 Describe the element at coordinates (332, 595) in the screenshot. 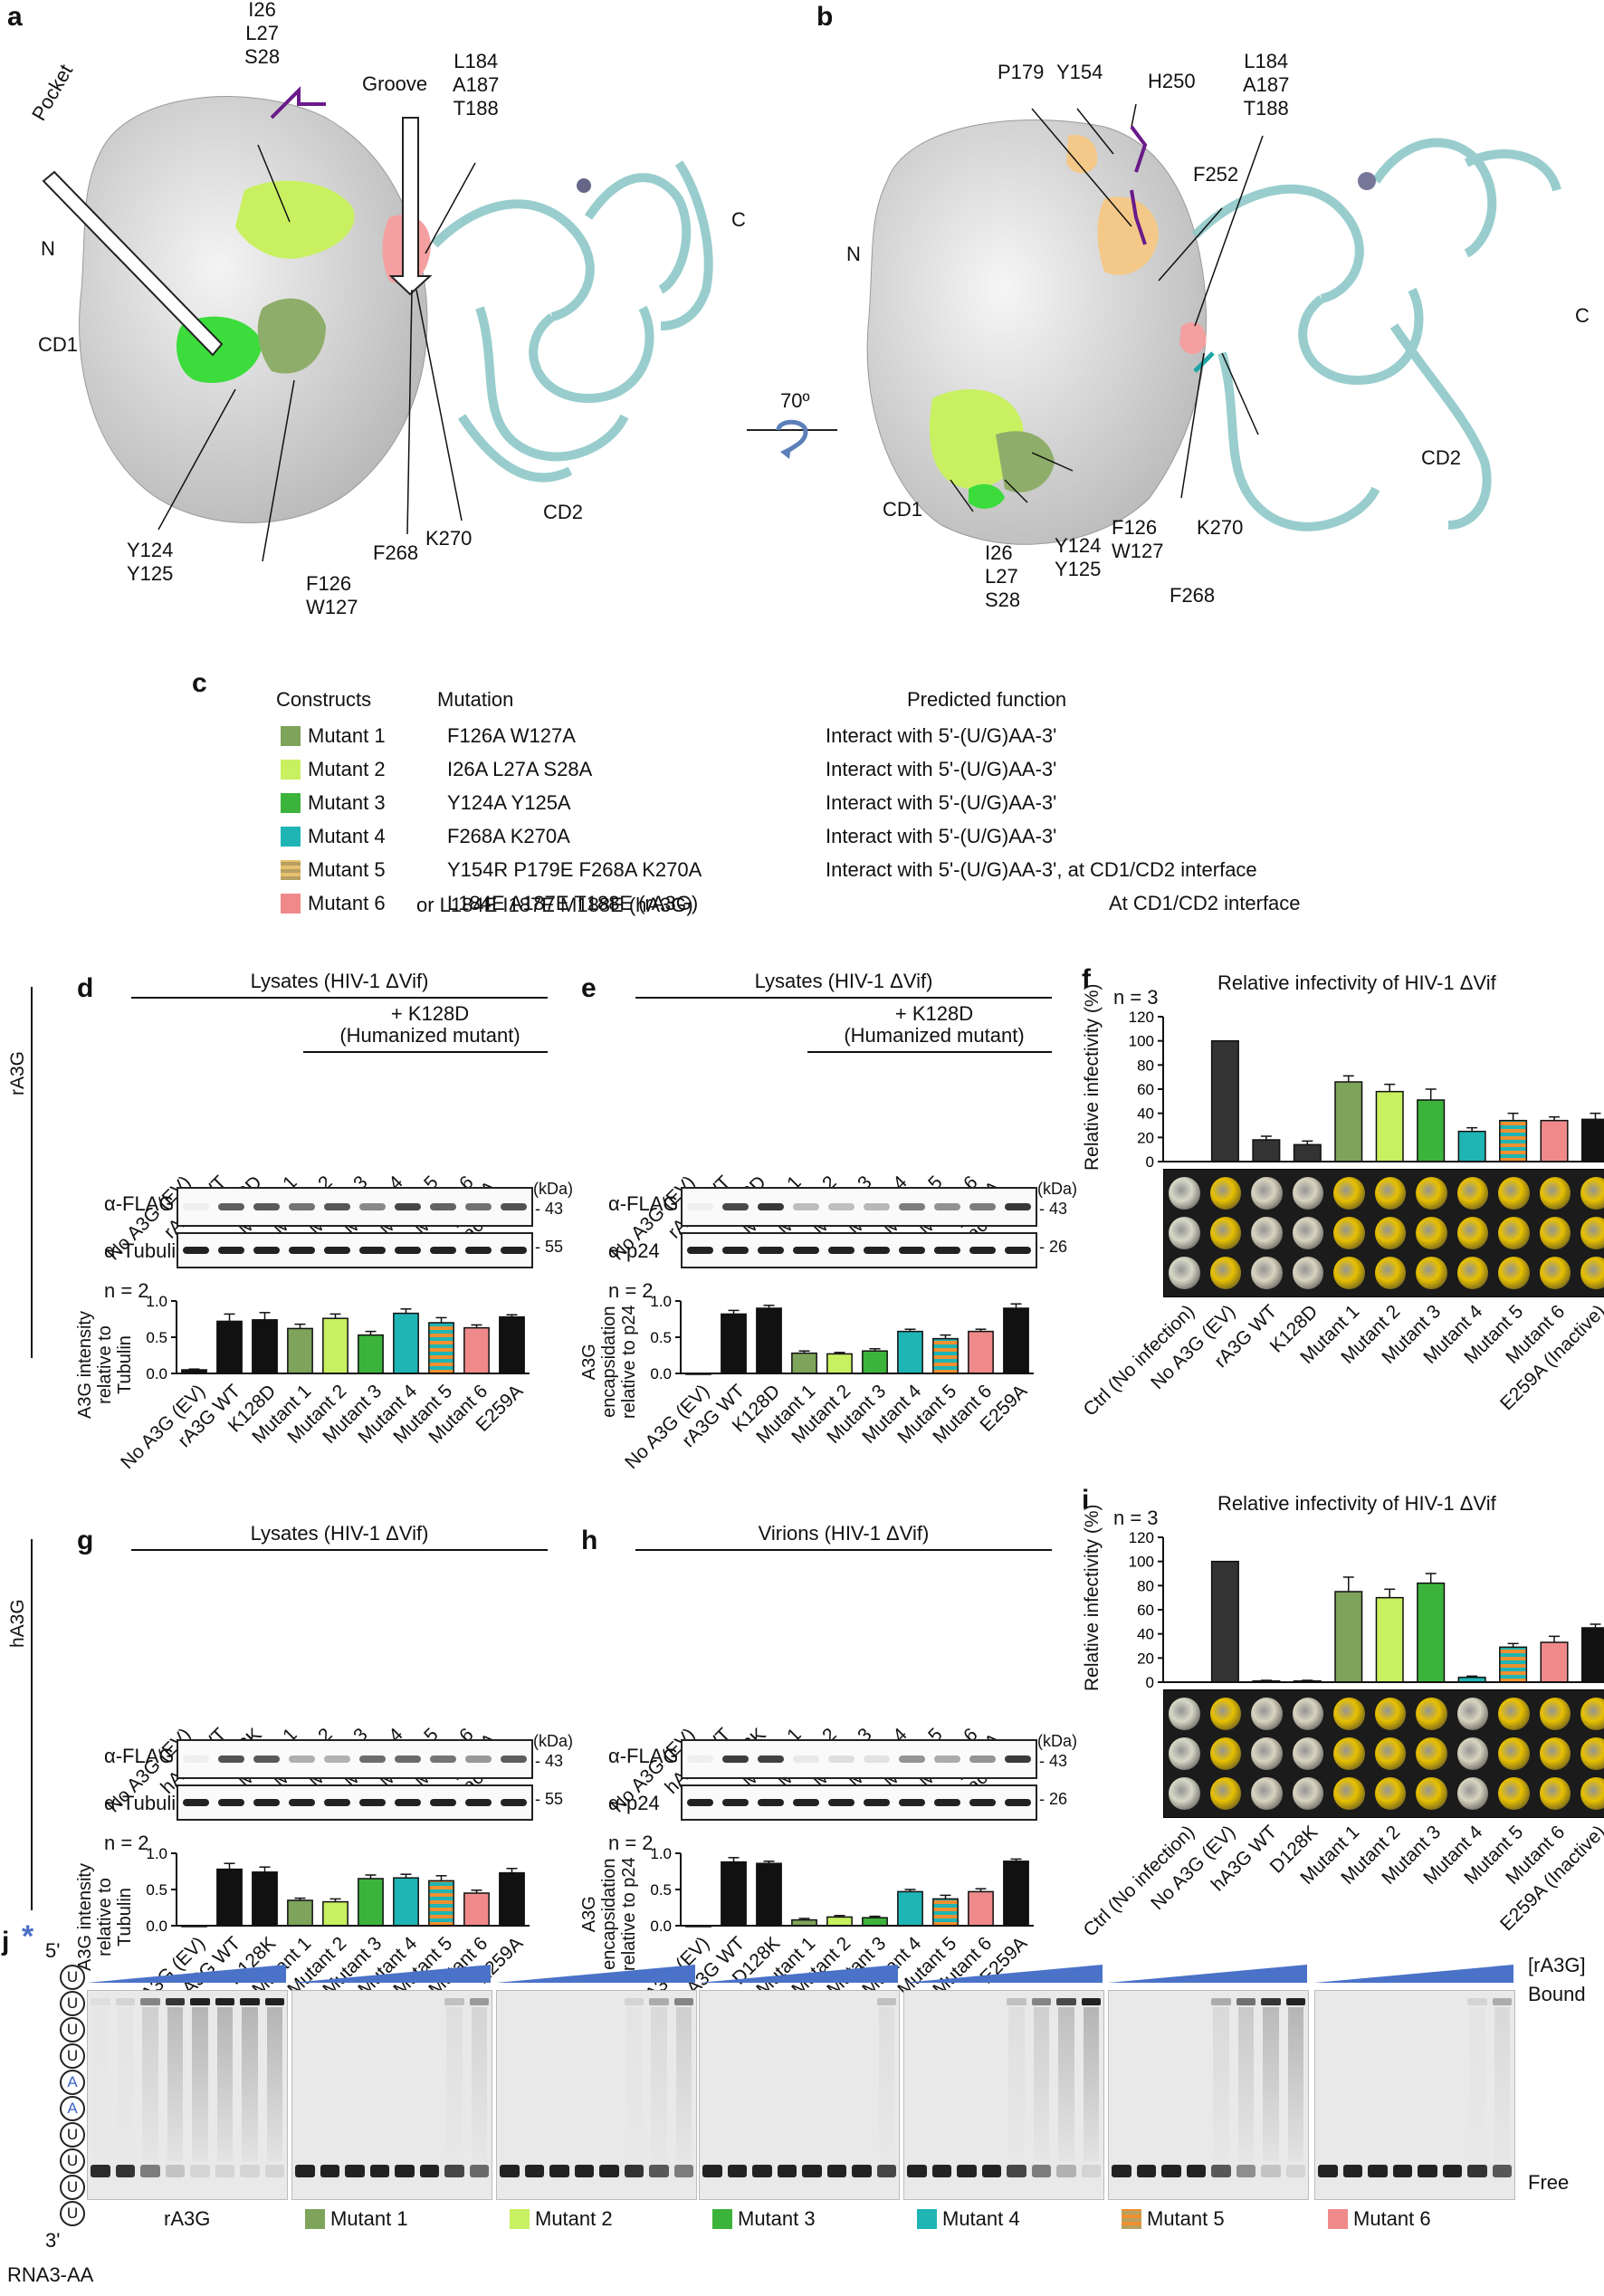

I see `label-f126-a: F126 W127` at that location.